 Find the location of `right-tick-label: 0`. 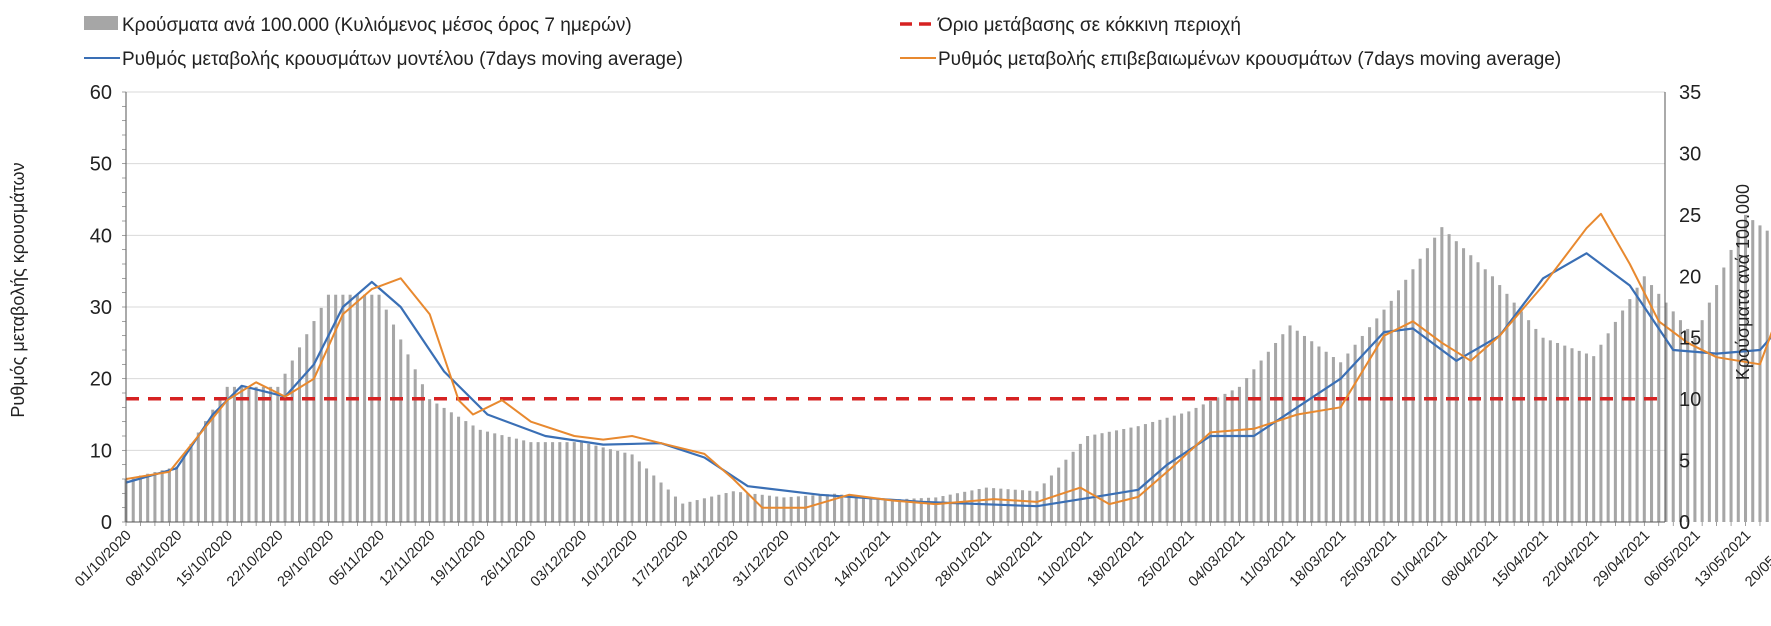

right-tick-label: 0 is located at coordinates (1684, 523).